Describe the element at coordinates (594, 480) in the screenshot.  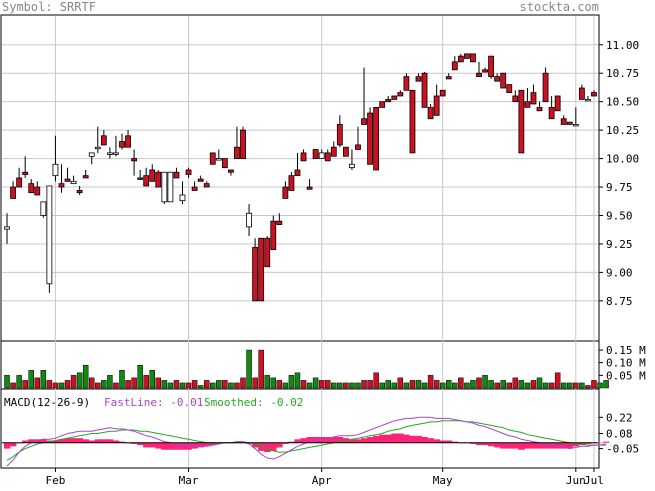
I see `month-label: Jul` at that location.